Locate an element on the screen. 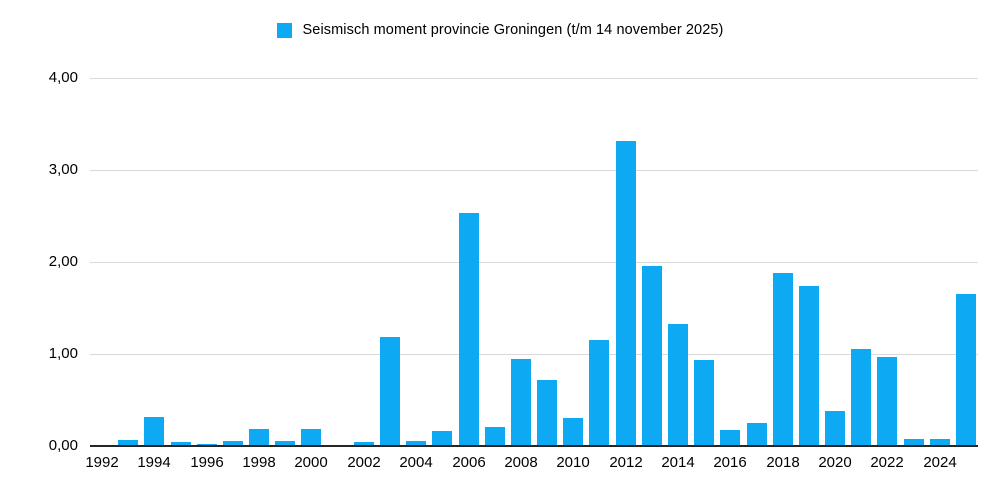 Image resolution: width=1000 pixels, height=484 pixels. bar-2004 is located at coordinates (416, 443).